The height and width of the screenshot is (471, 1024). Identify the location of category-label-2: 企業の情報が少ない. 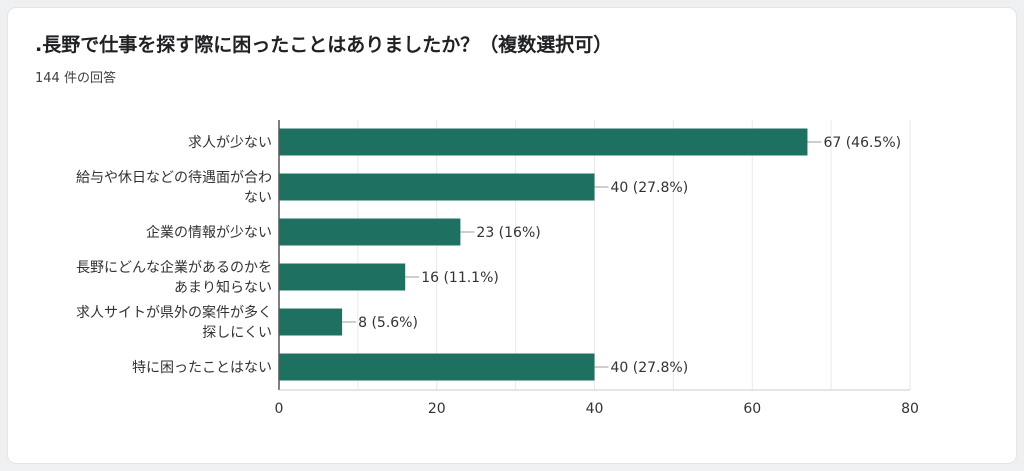
(209, 232).